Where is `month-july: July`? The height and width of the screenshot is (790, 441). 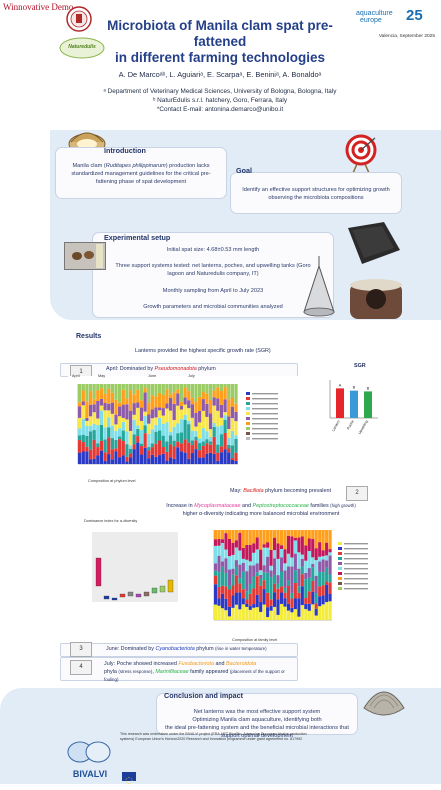 month-july: July is located at coordinates (191, 376).